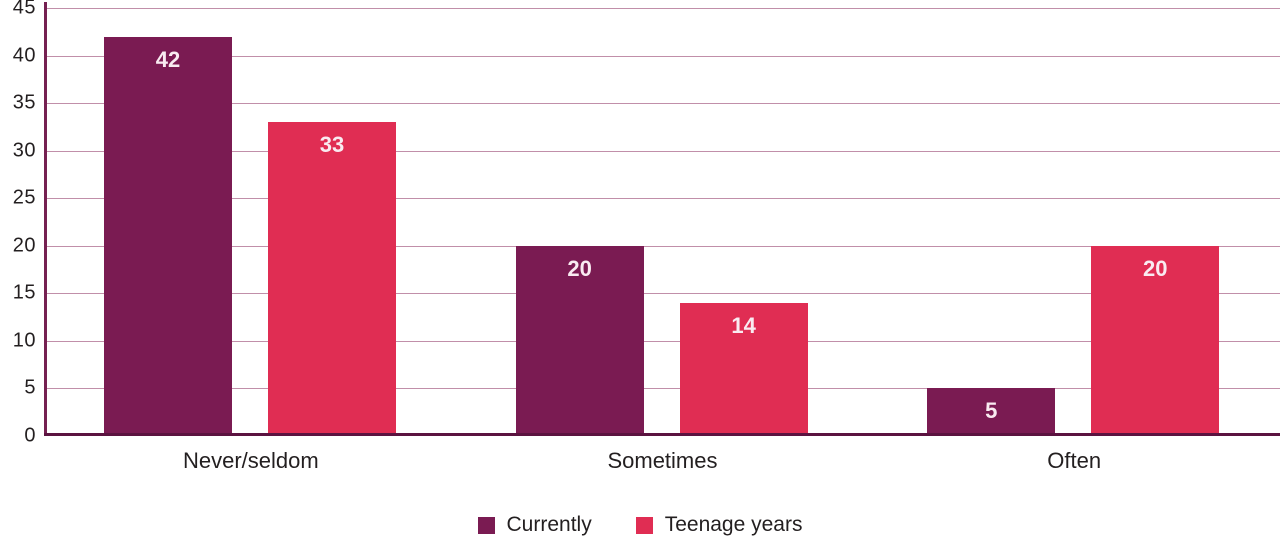 The width and height of the screenshot is (1280, 547). I want to click on x-axis-labels: Never/seldom Sometimes Often, so click(662, 463).